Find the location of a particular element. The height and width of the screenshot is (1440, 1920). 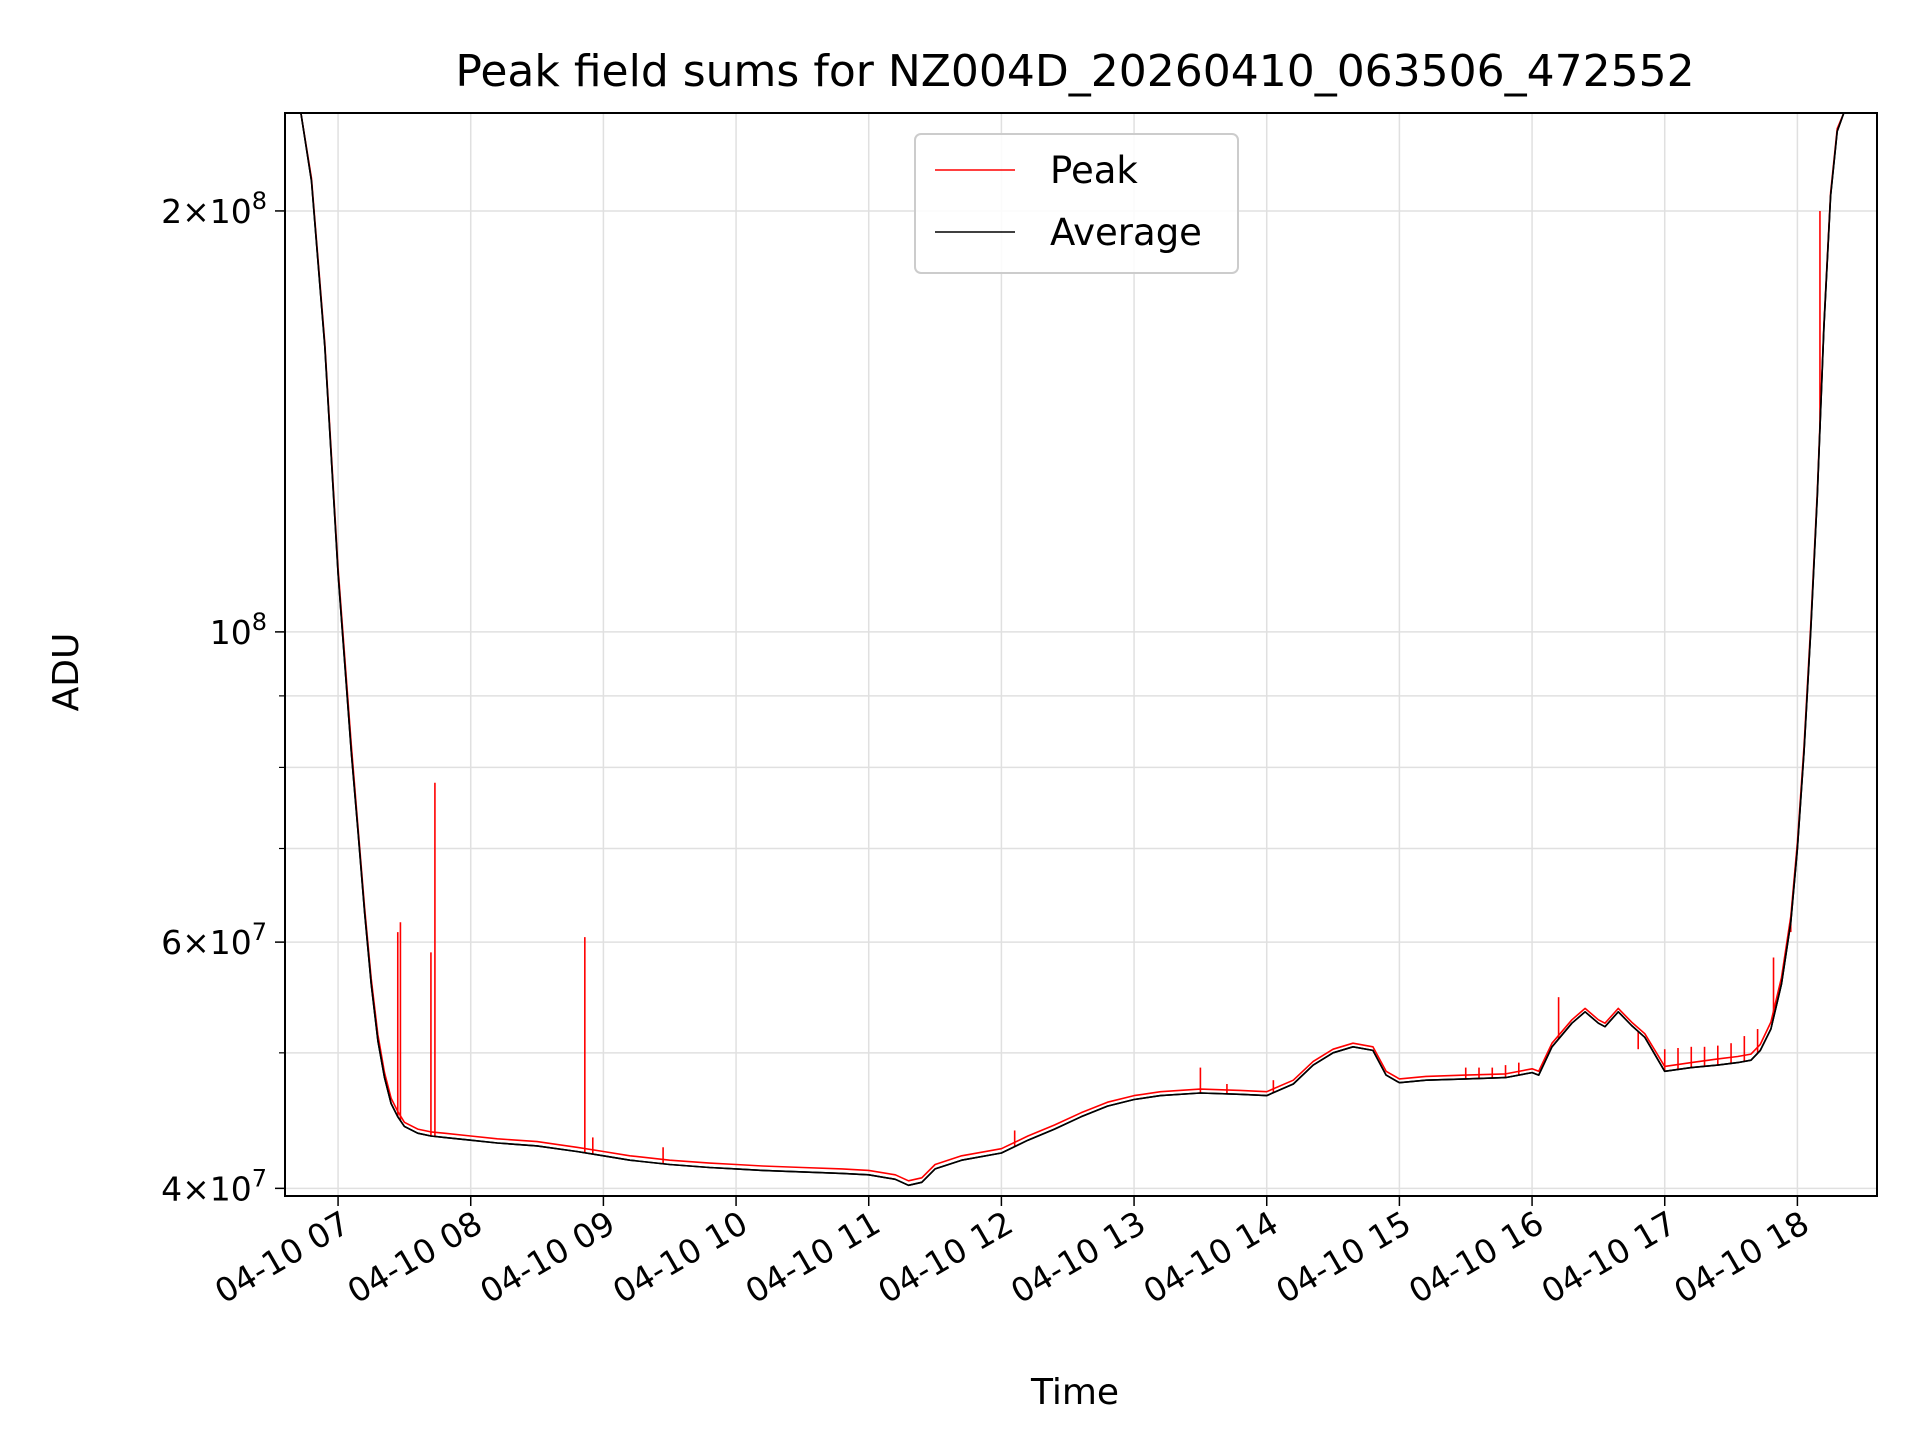

legend-label-peak: Peak is located at coordinates (1094, 170).